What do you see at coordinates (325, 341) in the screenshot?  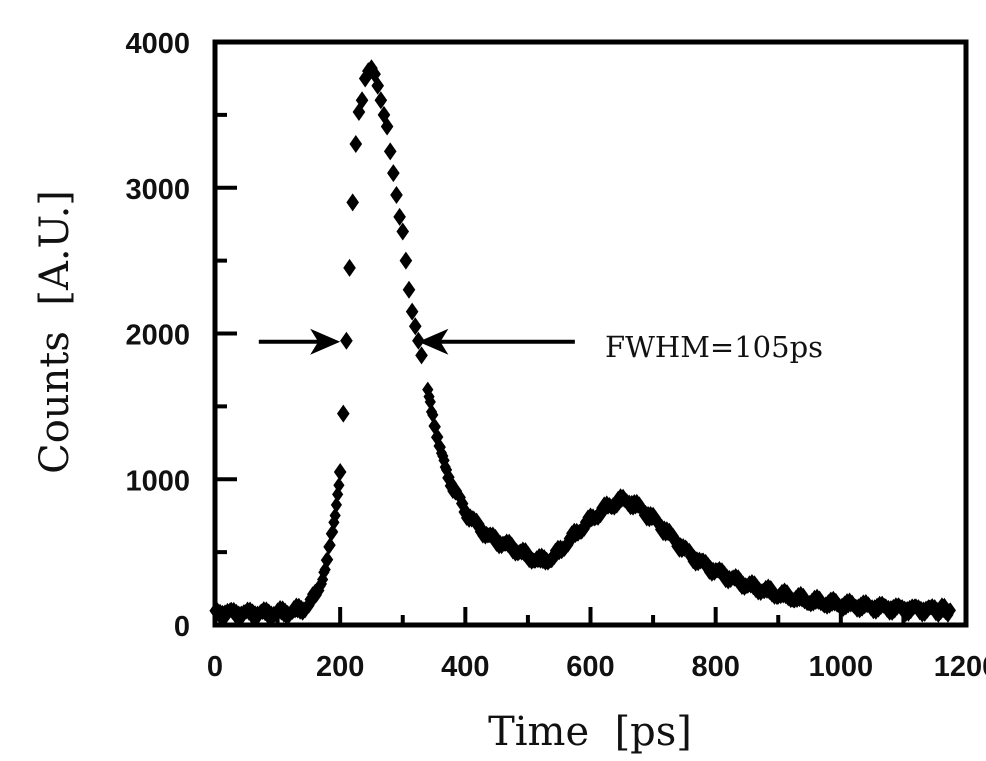 I see `left-arrow-head` at bounding box center [325, 341].